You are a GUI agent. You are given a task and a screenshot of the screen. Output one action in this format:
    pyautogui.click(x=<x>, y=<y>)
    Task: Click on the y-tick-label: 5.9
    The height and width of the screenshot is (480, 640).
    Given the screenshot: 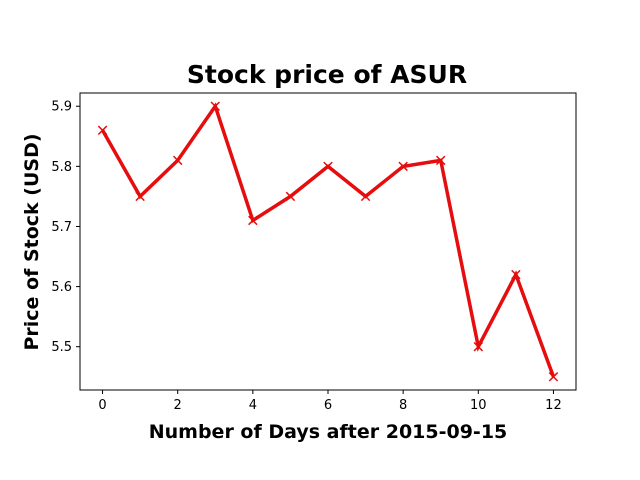 What is the action you would take?
    pyautogui.click(x=61, y=107)
    